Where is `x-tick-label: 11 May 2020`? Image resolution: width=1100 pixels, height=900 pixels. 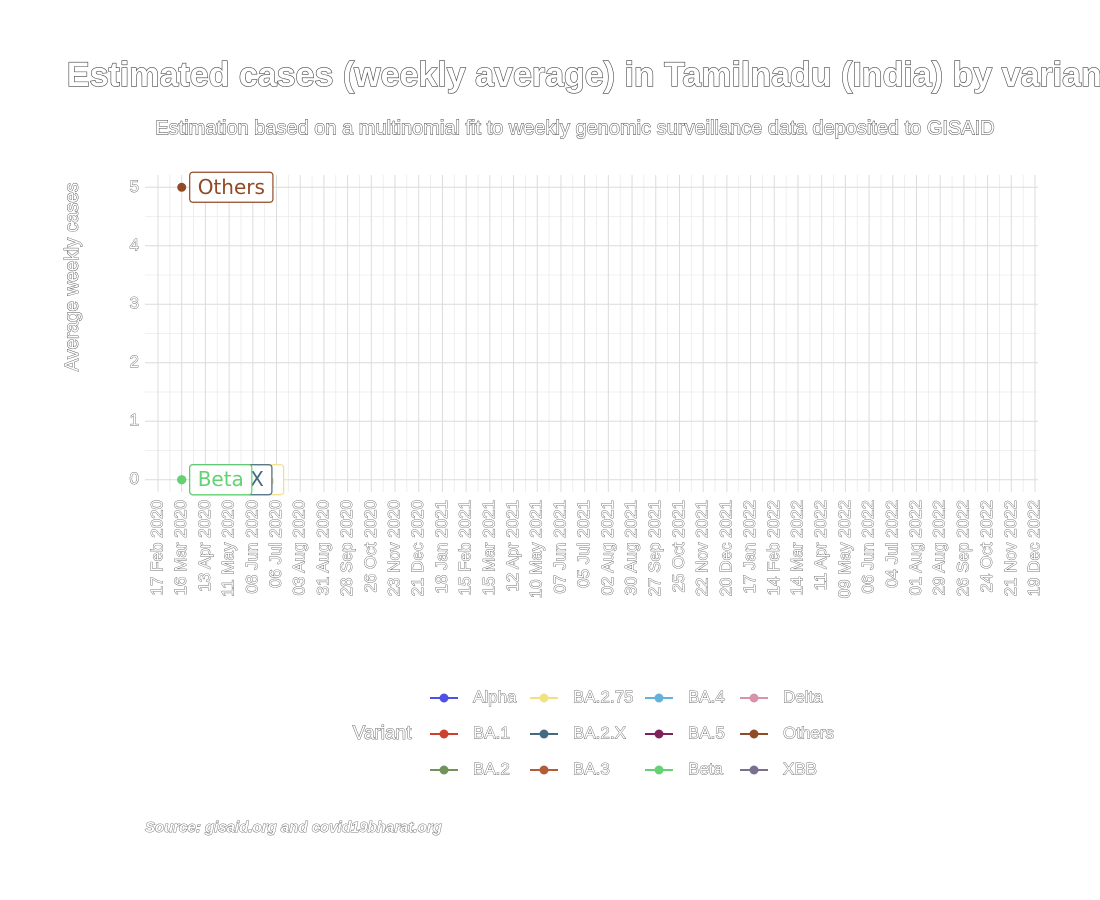 x-tick-label: 11 May 2020 is located at coordinates (228, 548).